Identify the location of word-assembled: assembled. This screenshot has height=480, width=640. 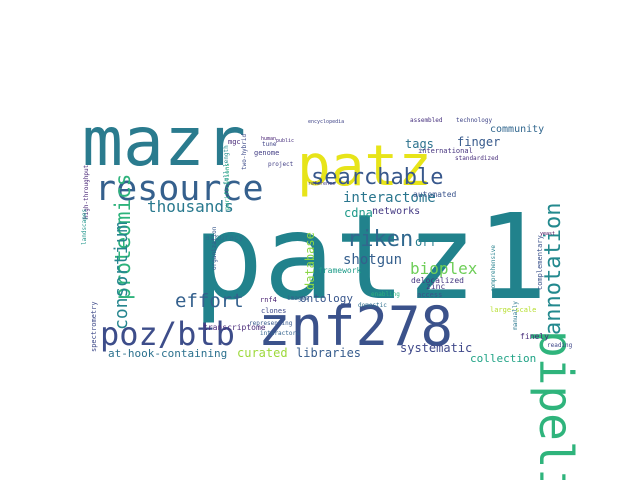
(426, 120).